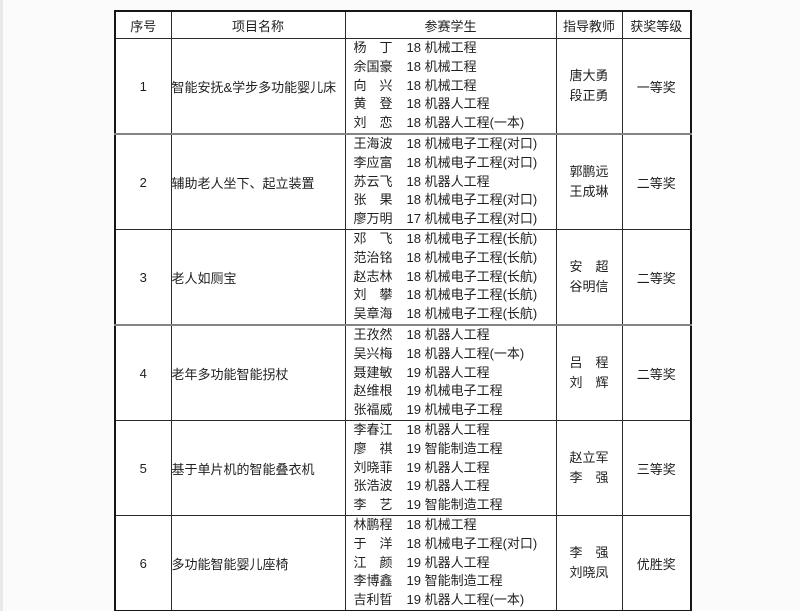  What do you see at coordinates (589, 286) in the screenshot?
I see `teacher-name: 谷明信` at bounding box center [589, 286].